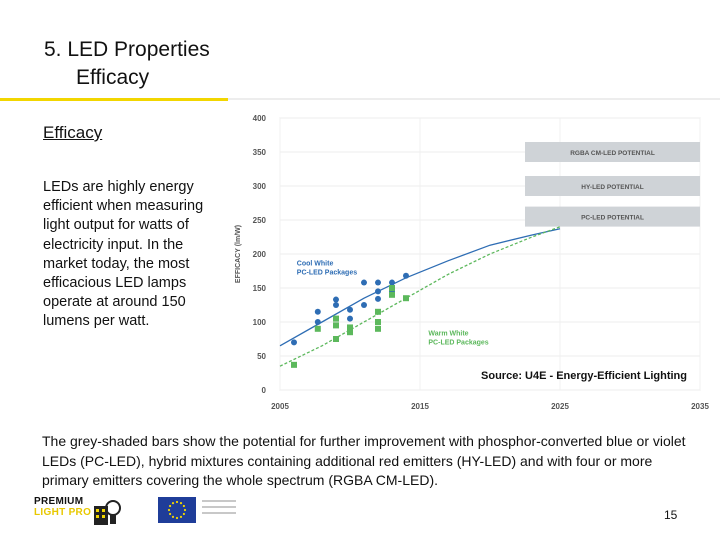 This screenshot has height=540, width=720. I want to click on slide-title: 5. LED Properties Efficacy, so click(127, 64).